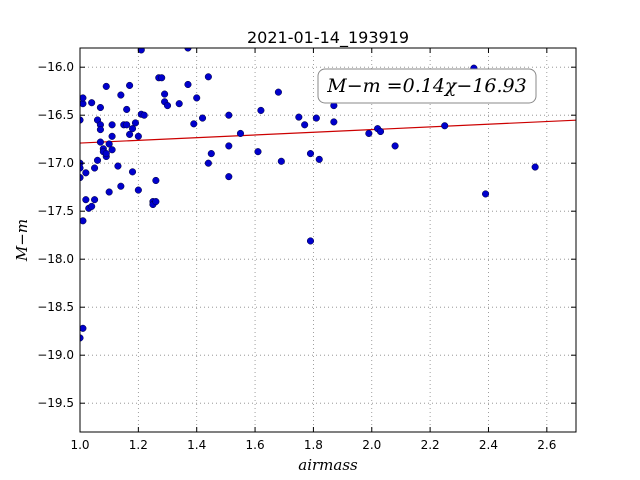 The width and height of the screenshot is (640, 480). I want to click on fit-annotation: M−m =0.14χ−16.93, so click(427, 86).